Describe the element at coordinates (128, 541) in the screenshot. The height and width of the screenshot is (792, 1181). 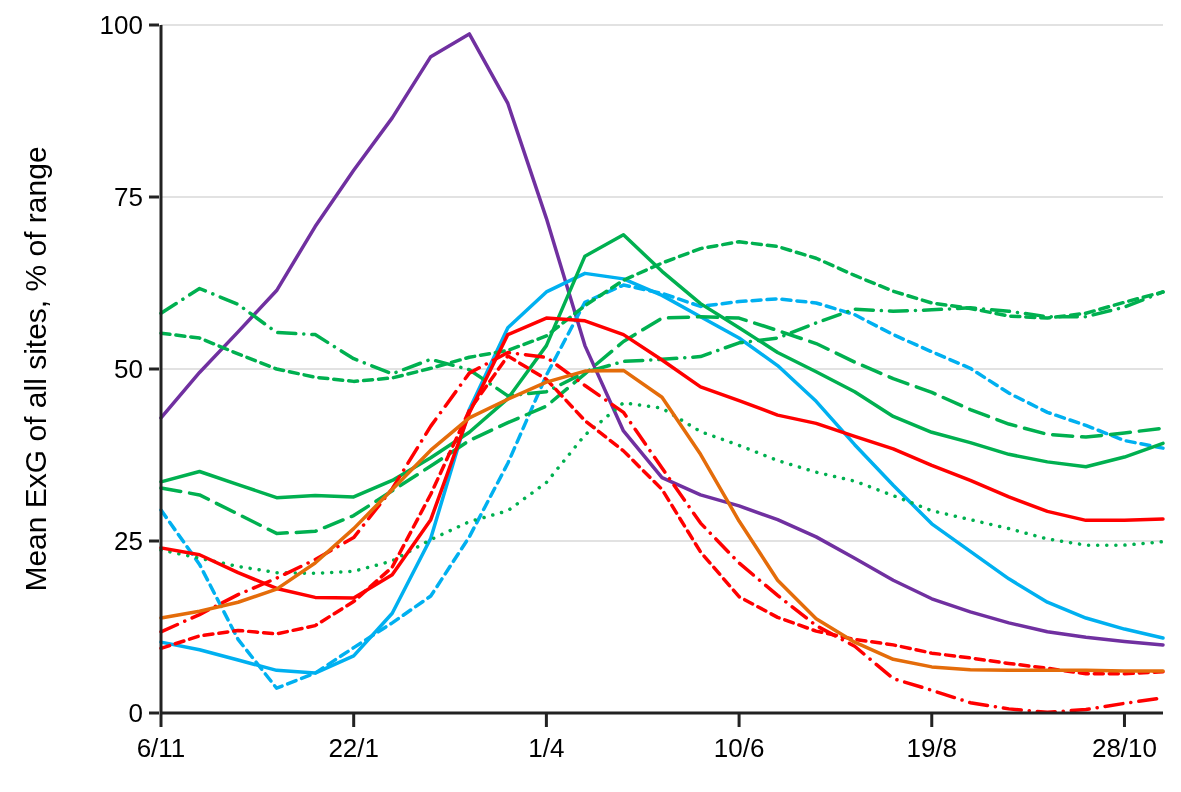
I see `y-tick-label: 25` at that location.